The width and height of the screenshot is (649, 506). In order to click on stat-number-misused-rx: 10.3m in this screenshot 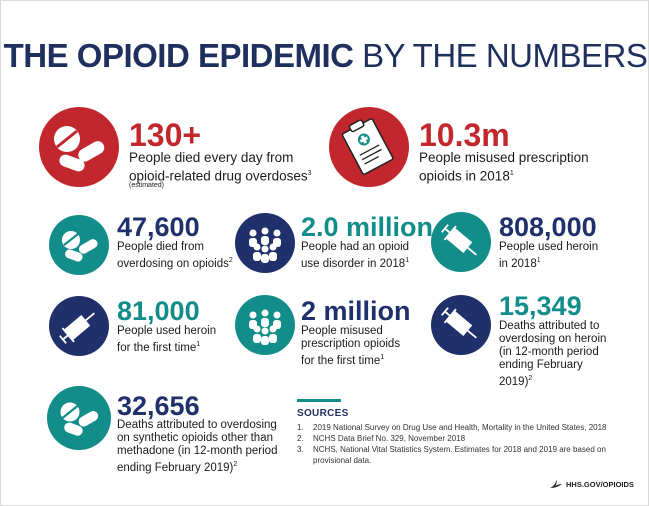, I will do `click(464, 135)`.